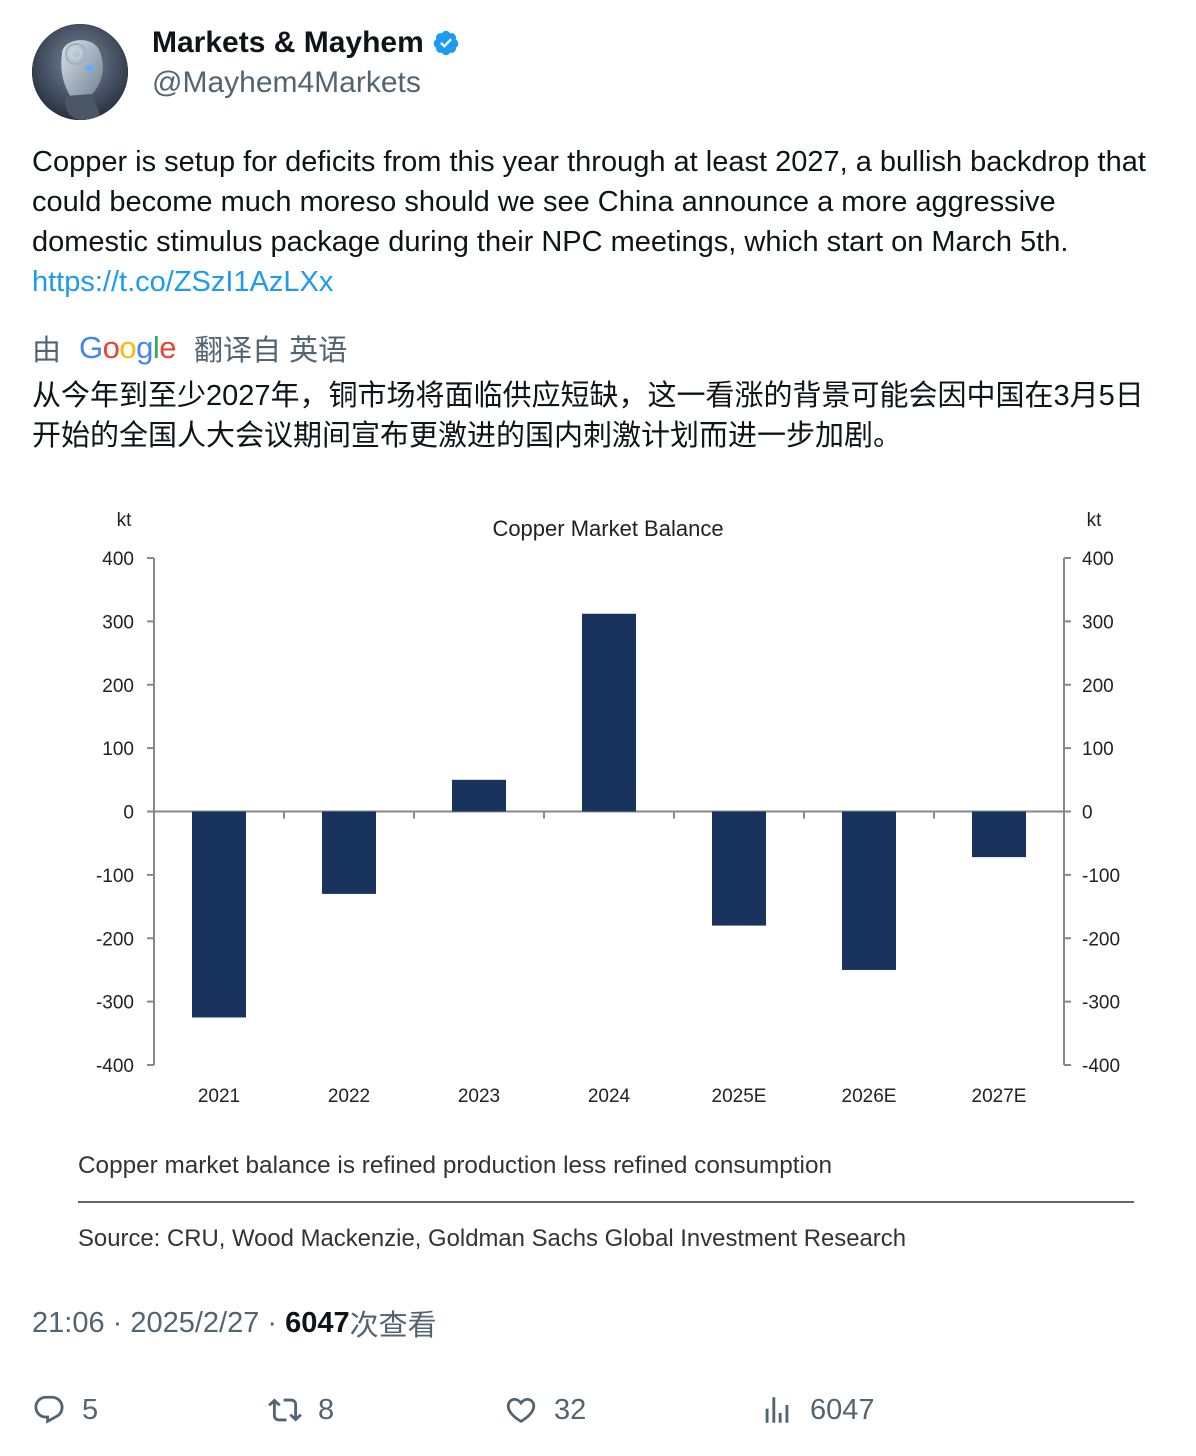 Image resolution: width=1196 pixels, height=1456 pixels. I want to click on views-label: 次查看, so click(393, 1326).